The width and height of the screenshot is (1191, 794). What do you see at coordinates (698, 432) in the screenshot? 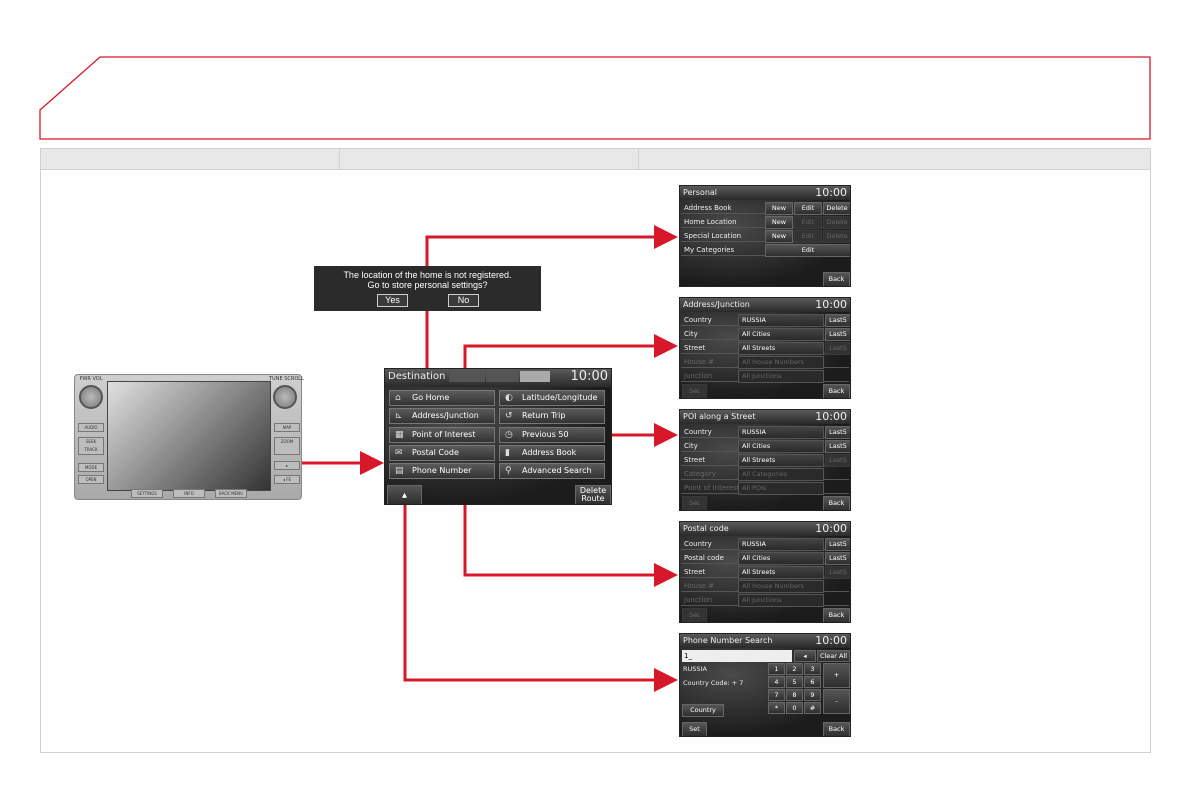
I see `row-label: Country` at bounding box center [698, 432].